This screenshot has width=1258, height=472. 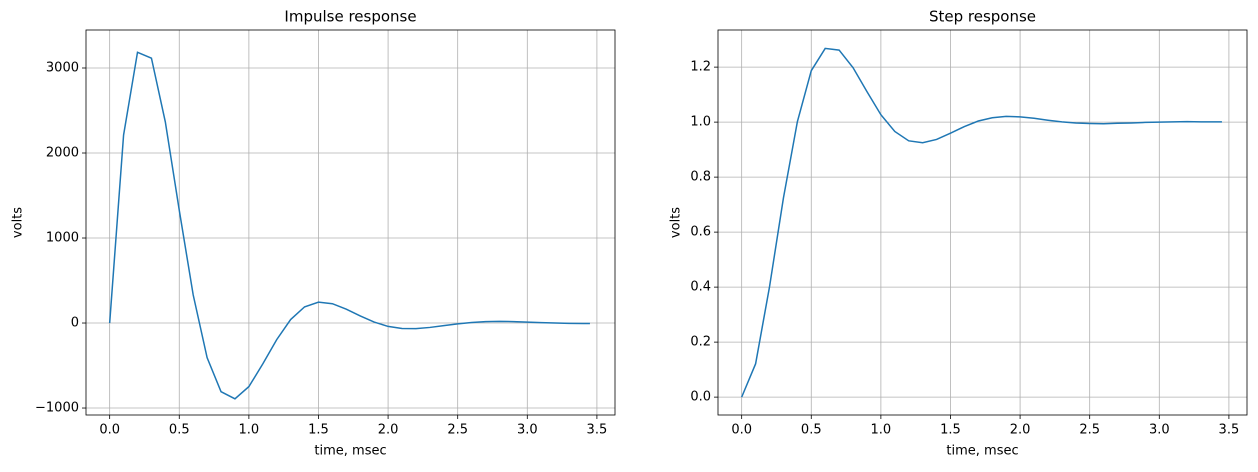 I want to click on y-tick-label: −1000, so click(x=57, y=408).